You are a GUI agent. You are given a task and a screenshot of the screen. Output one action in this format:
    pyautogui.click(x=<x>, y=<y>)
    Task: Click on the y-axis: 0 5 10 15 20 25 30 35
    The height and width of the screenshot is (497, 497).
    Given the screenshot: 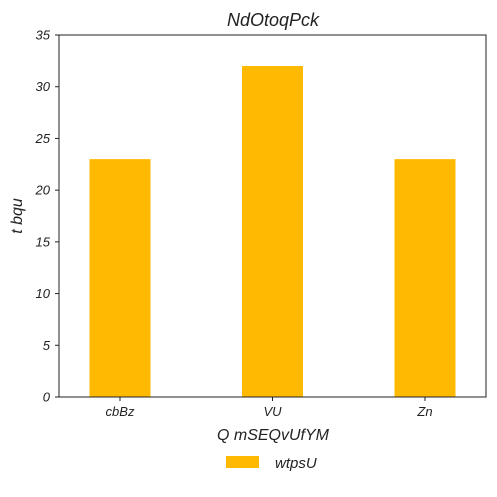 What is the action you would take?
    pyautogui.click(x=47, y=216)
    